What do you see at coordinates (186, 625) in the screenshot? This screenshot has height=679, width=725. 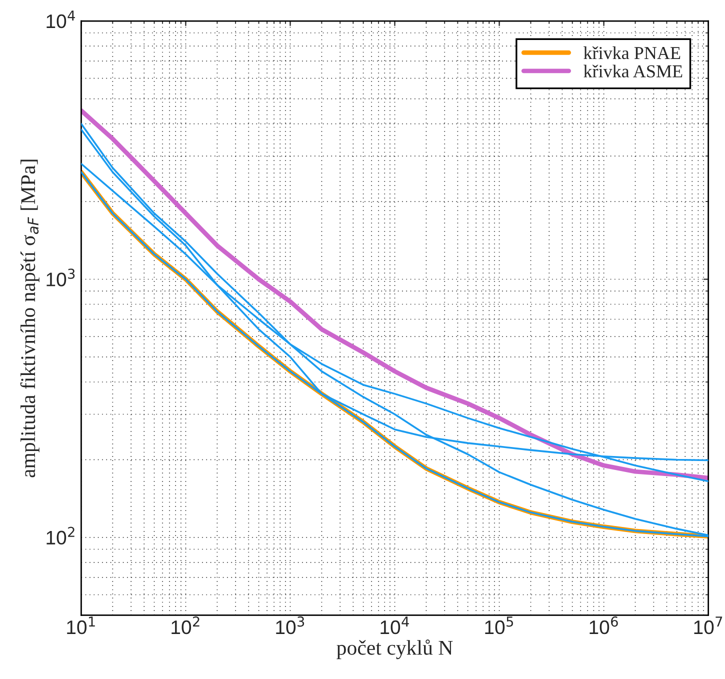 I see `x-tick-label: 10$^{2}$` at bounding box center [186, 625].